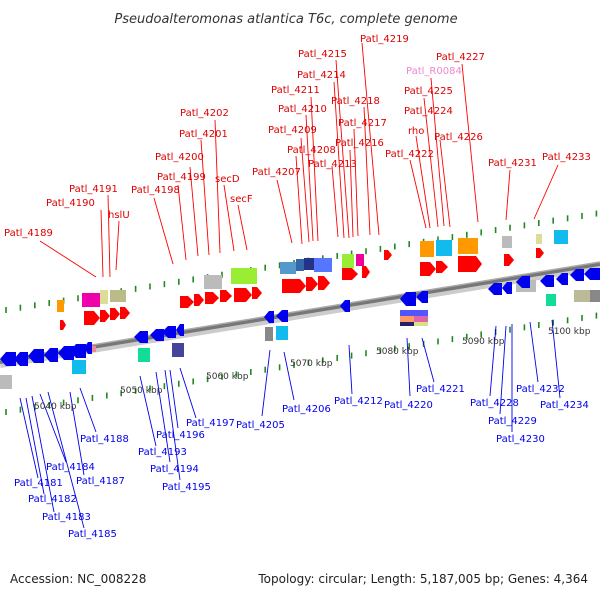 This screenshot has width=600, height=600. Describe the element at coordinates (359, 143) in the screenshot. I see `forward-gene-label: Patl_4216` at that location.